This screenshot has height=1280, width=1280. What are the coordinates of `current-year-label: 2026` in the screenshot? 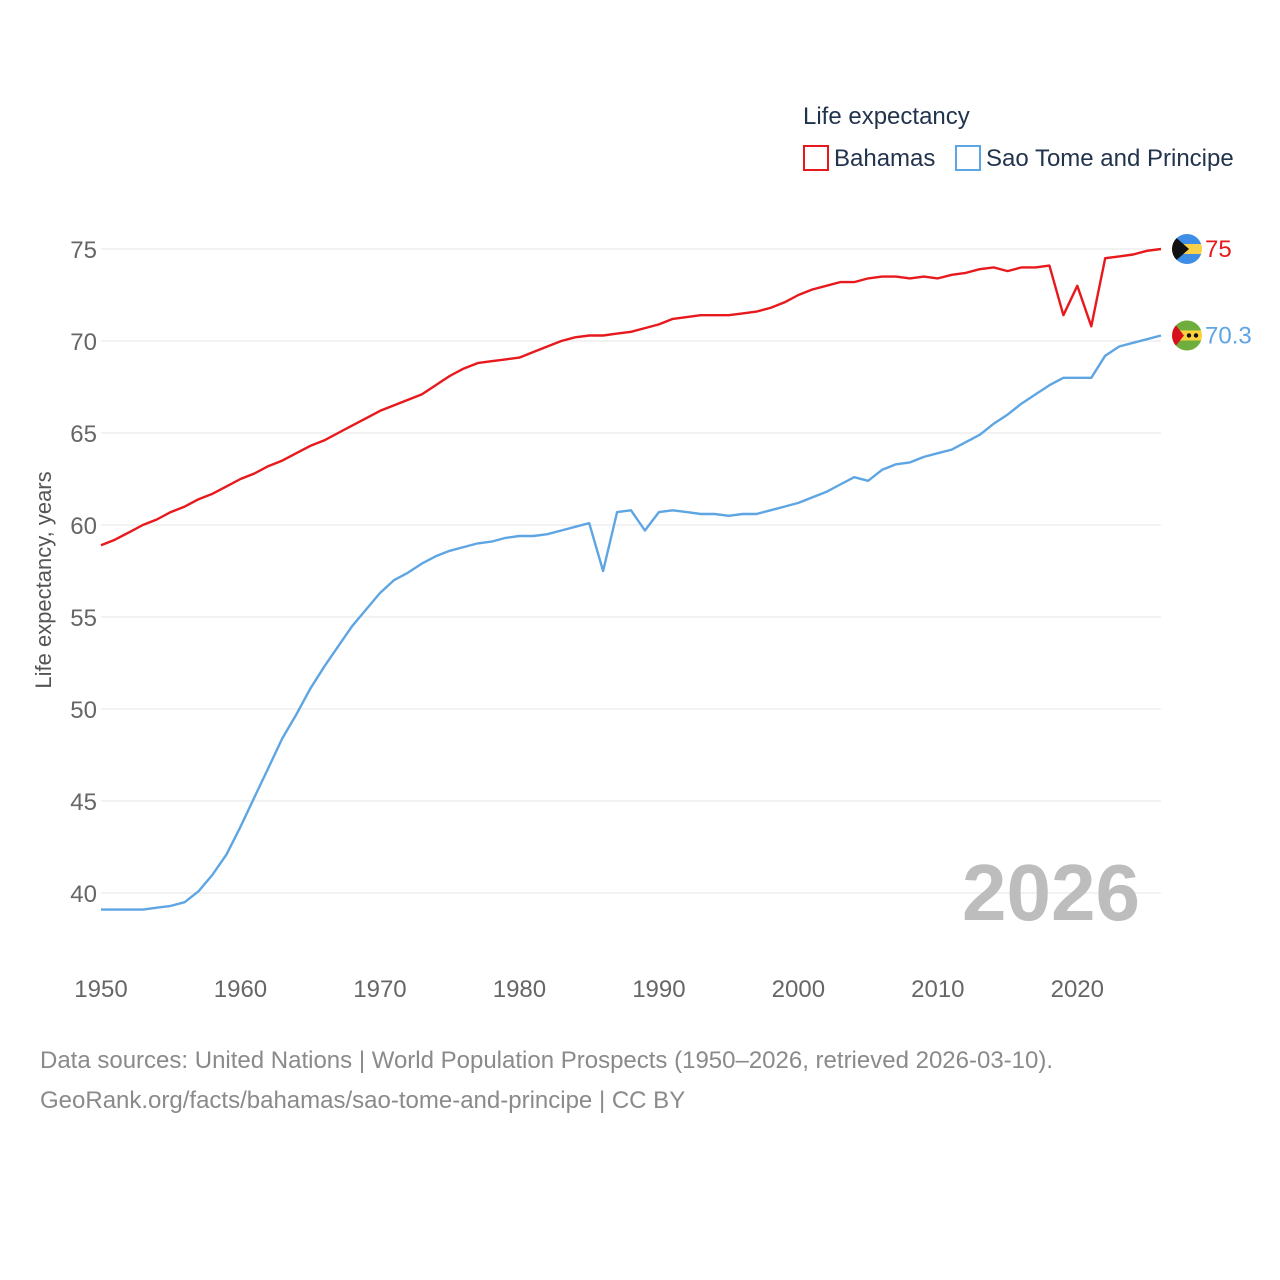 It's located at (1051, 892).